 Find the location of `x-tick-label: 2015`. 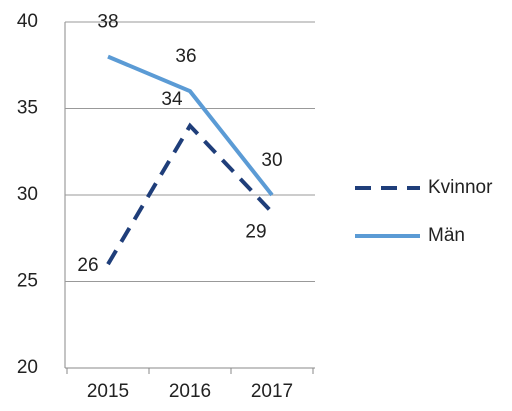

x-tick-label: 2015 is located at coordinates (108, 391).